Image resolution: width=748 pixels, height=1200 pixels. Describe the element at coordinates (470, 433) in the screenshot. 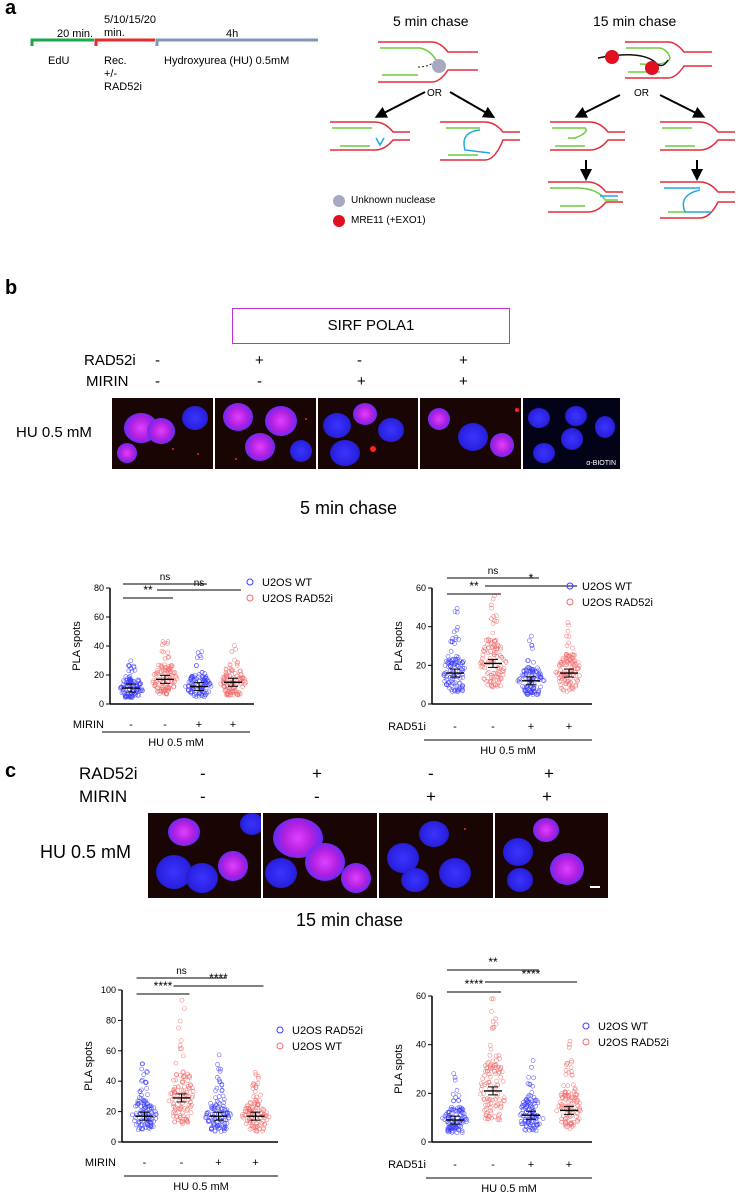

I see `micrograph-b4` at that location.